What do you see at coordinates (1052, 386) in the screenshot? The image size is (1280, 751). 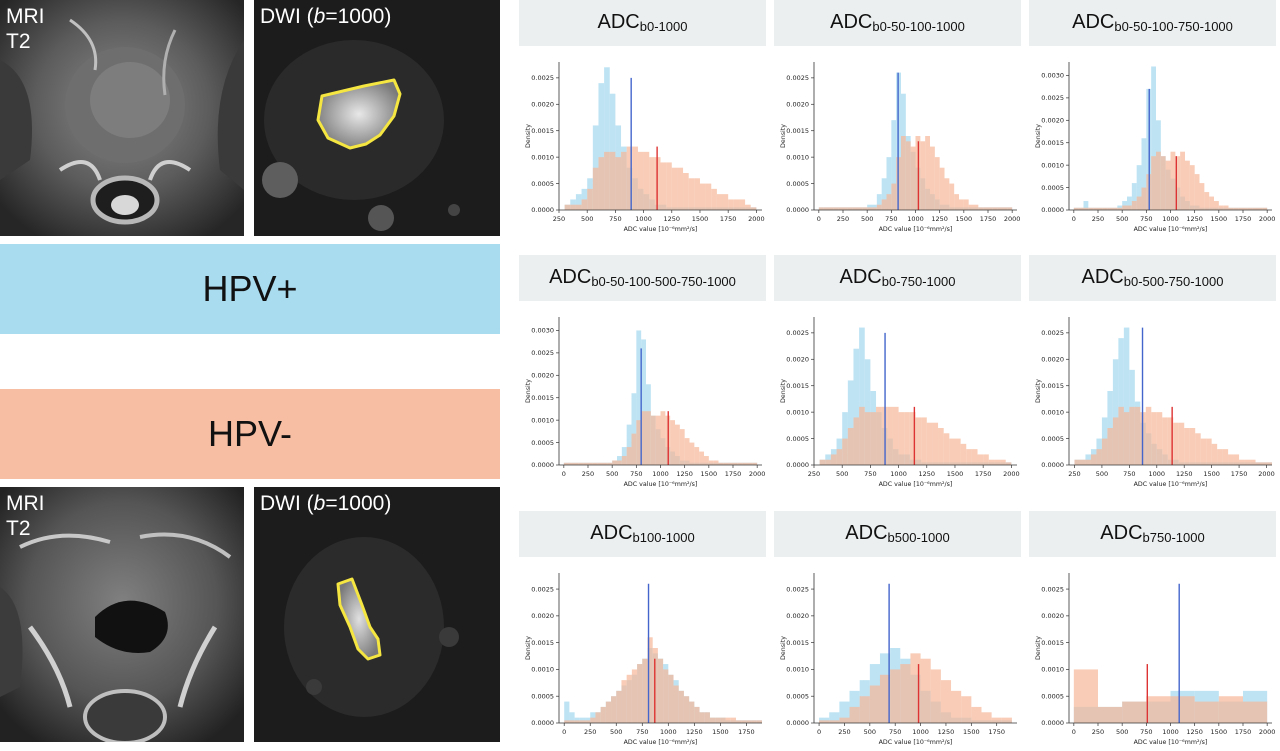 I see `y-tick-label: 0.0015` at bounding box center [1052, 386].